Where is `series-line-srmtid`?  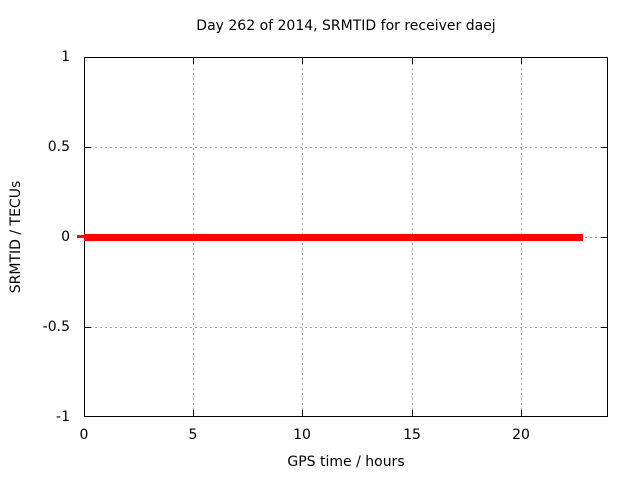
series-line-srmtid is located at coordinates (333, 237).